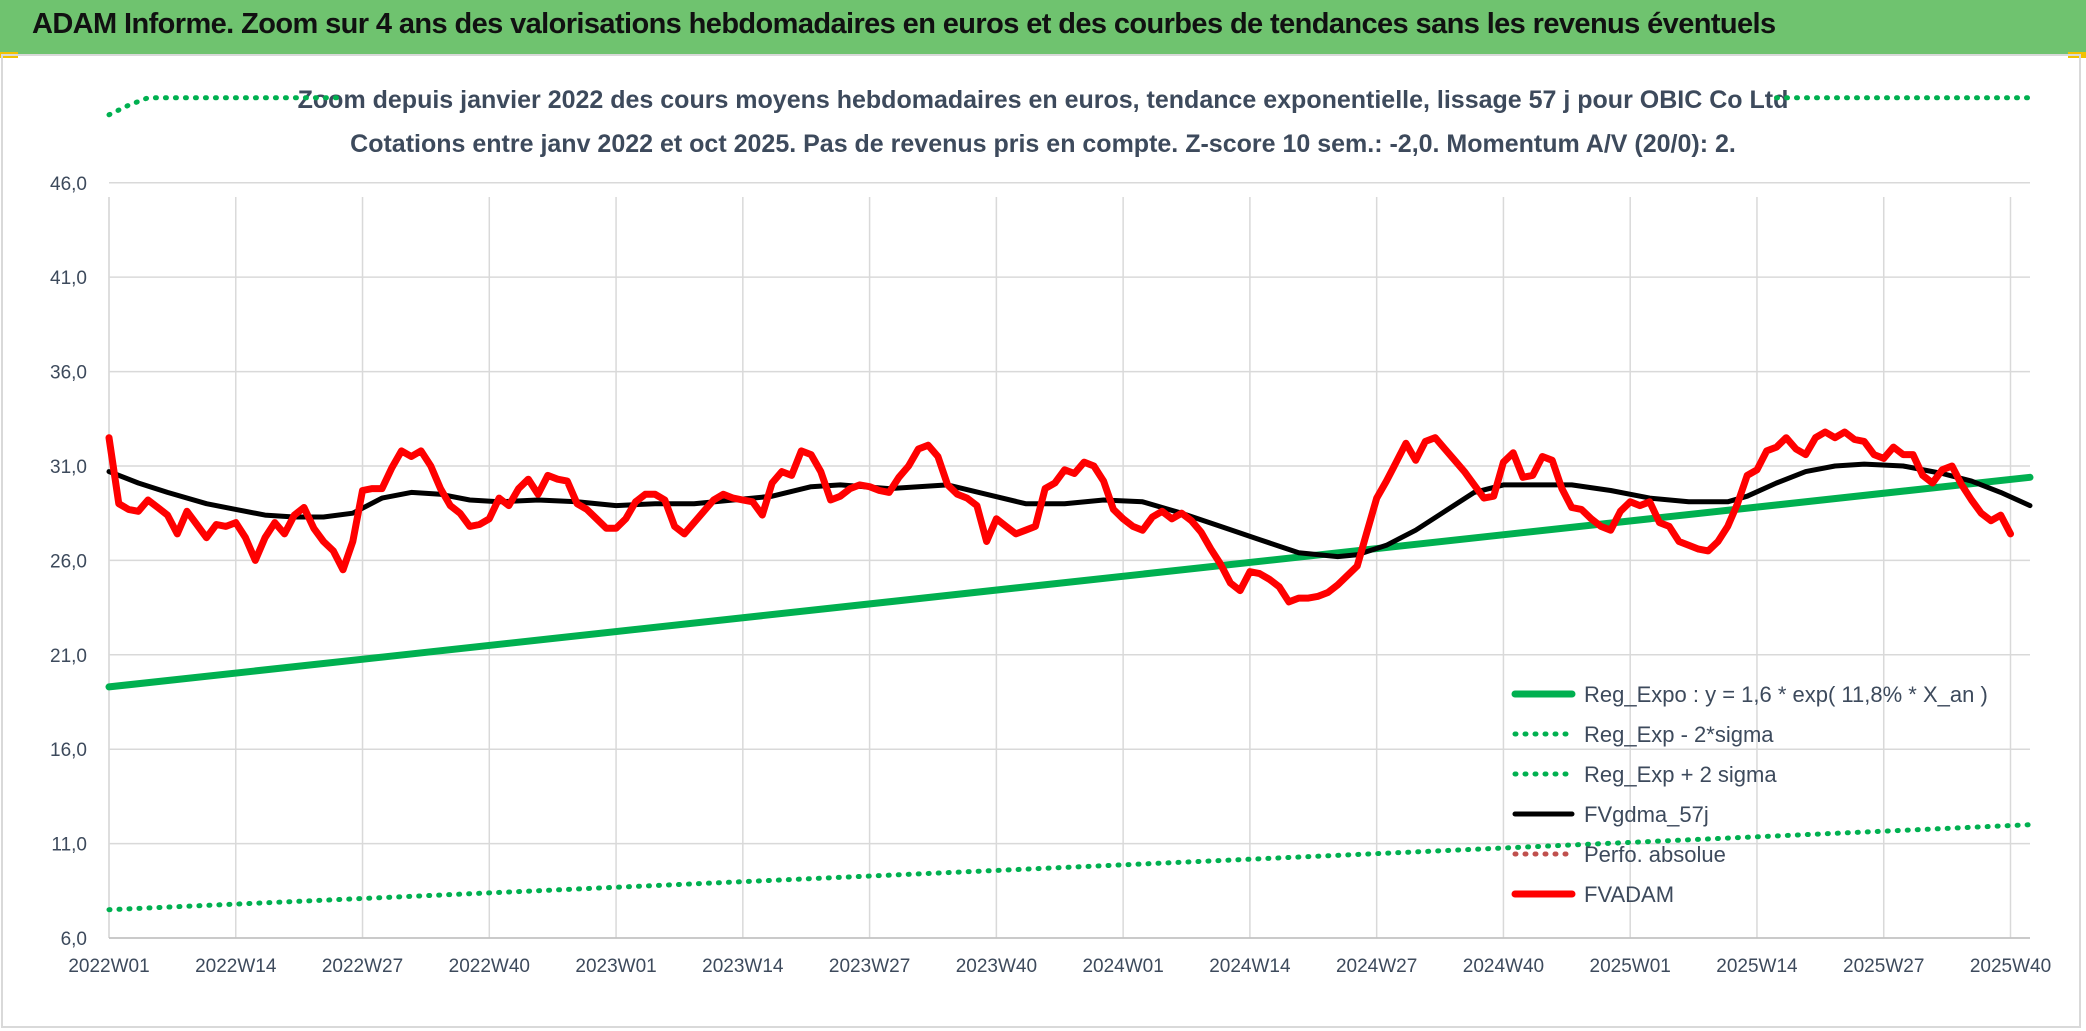  What do you see at coordinates (489, 966) in the screenshot?
I see `x-tick-label: 2022W40` at bounding box center [489, 966].